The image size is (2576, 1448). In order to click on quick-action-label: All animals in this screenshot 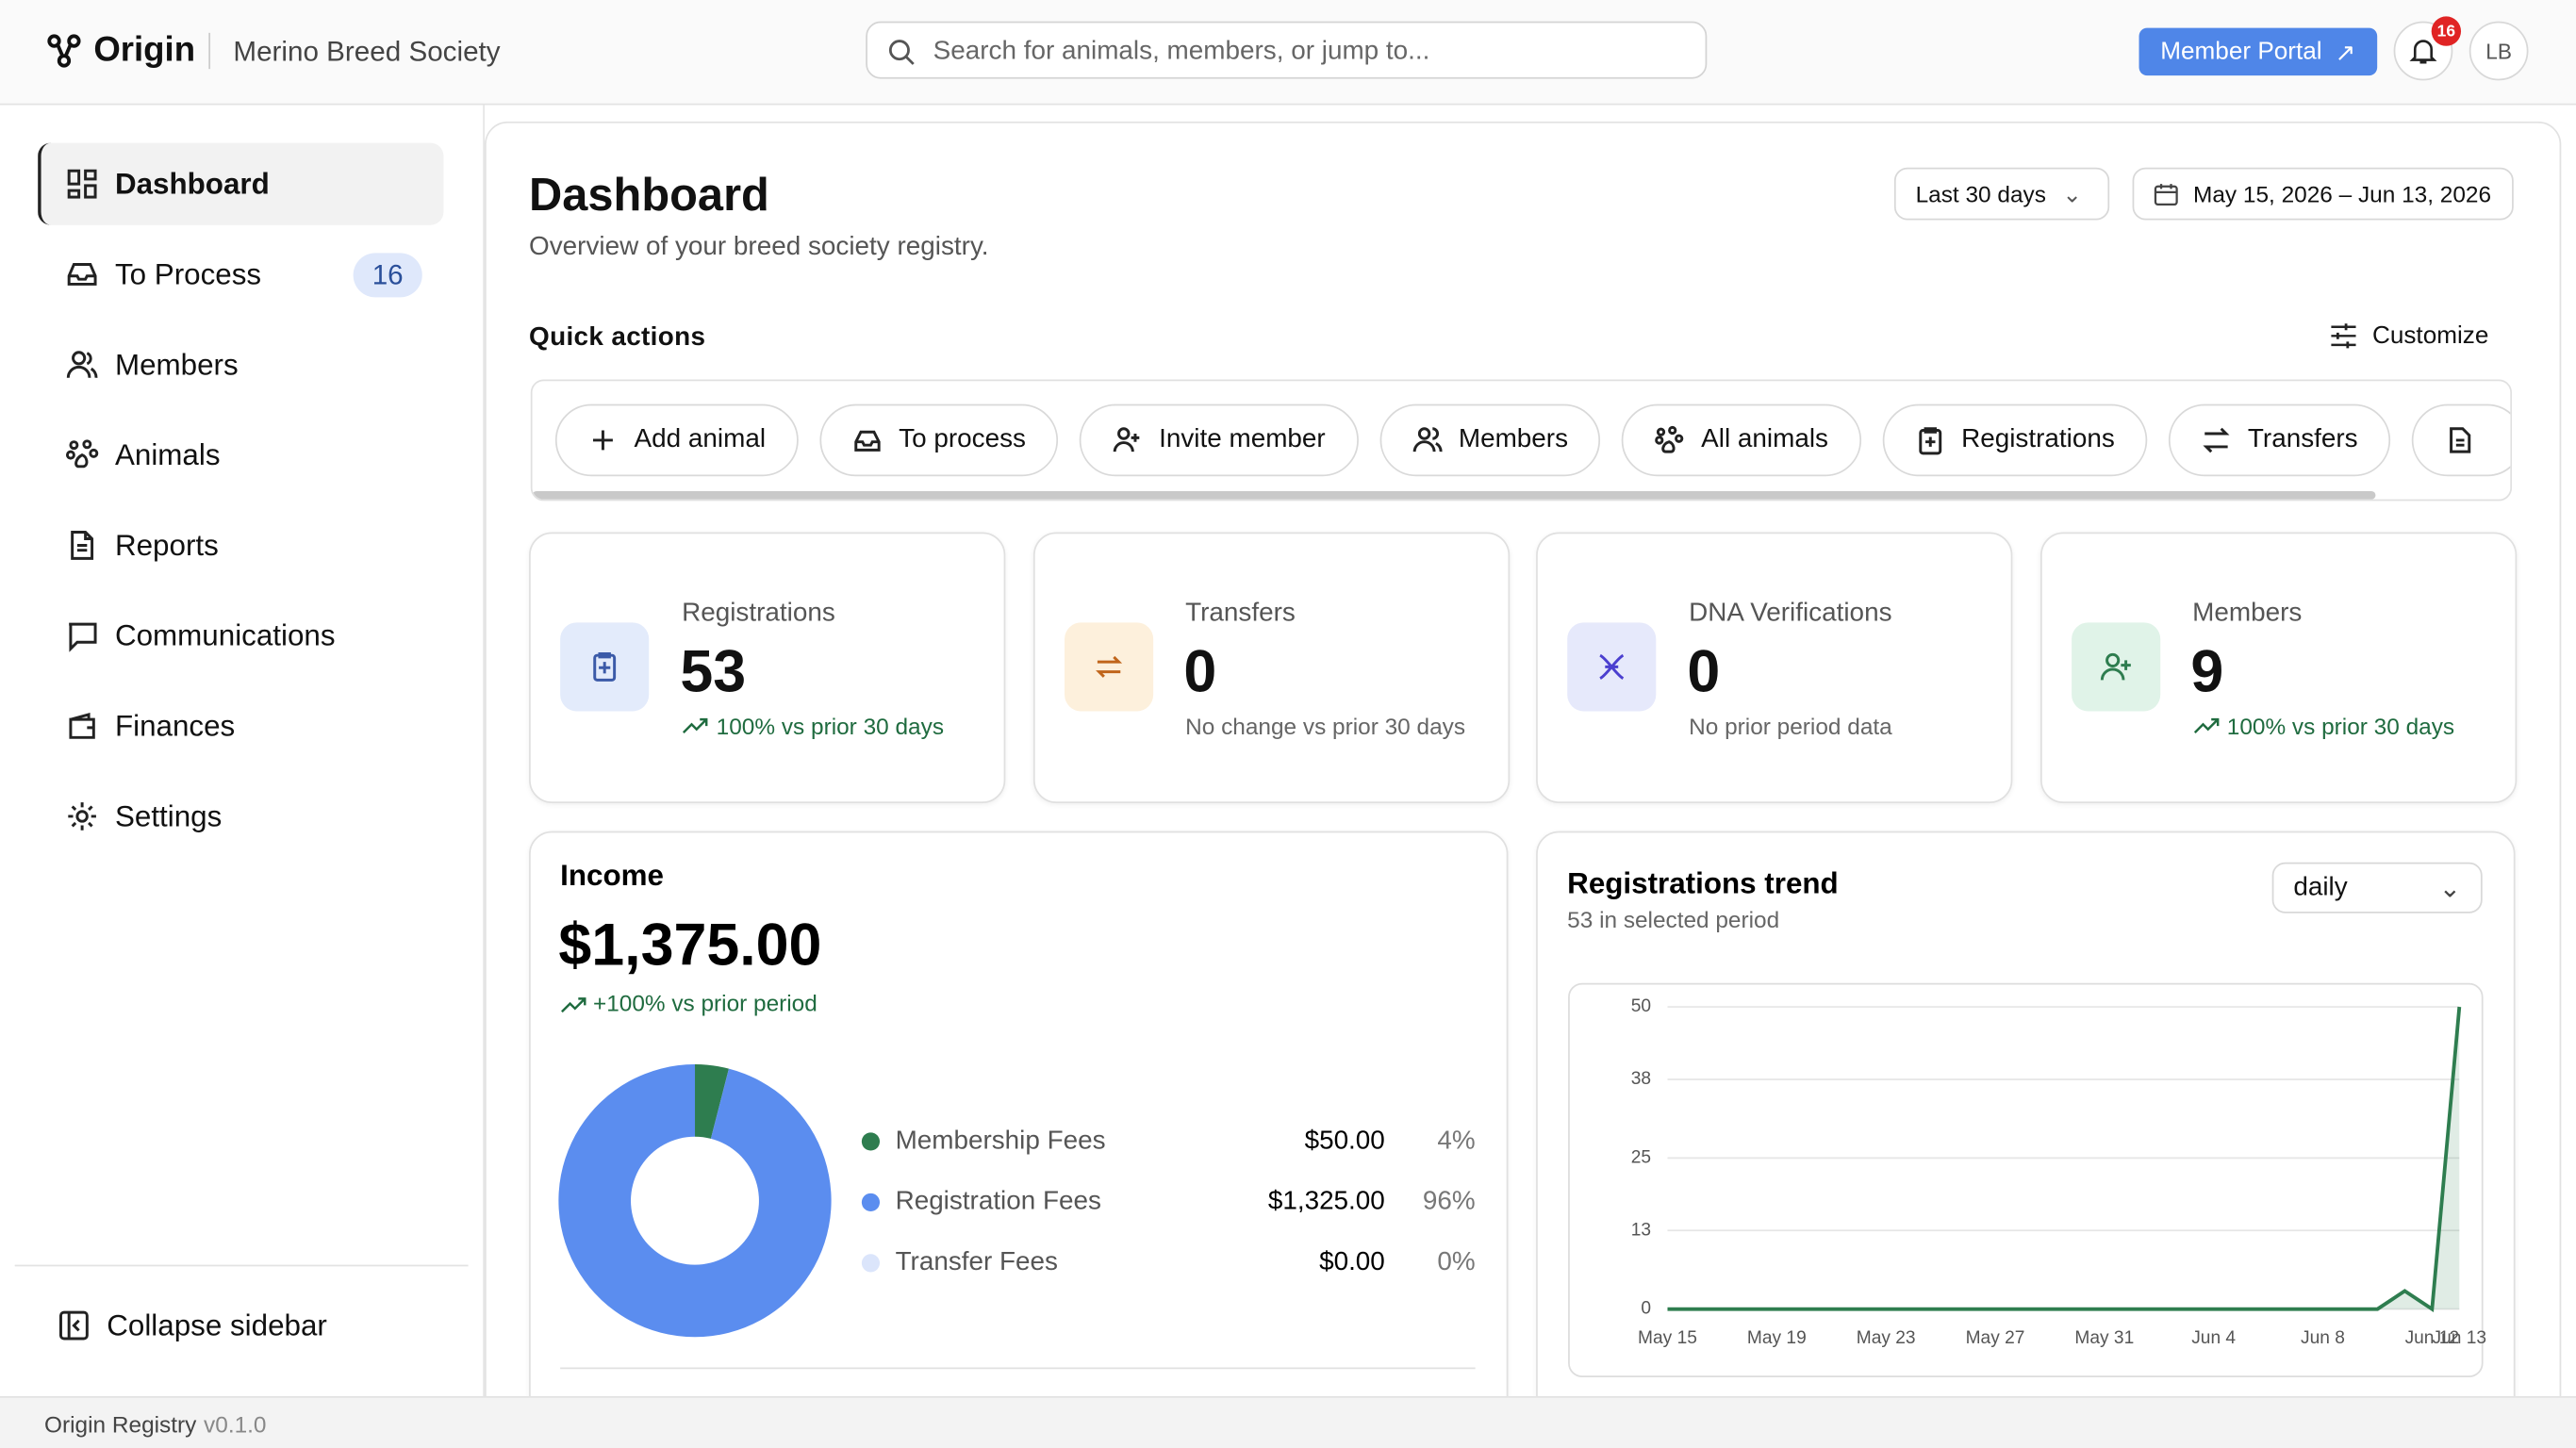, I will do `click(1764, 439)`.